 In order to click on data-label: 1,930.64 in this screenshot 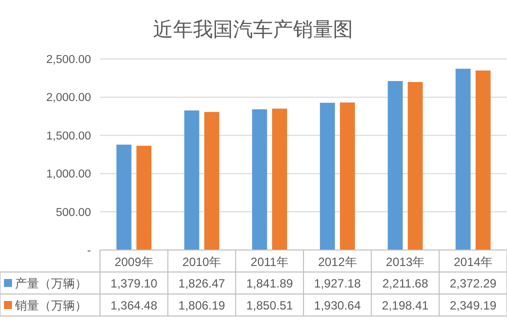, I will do `click(338, 305)`.